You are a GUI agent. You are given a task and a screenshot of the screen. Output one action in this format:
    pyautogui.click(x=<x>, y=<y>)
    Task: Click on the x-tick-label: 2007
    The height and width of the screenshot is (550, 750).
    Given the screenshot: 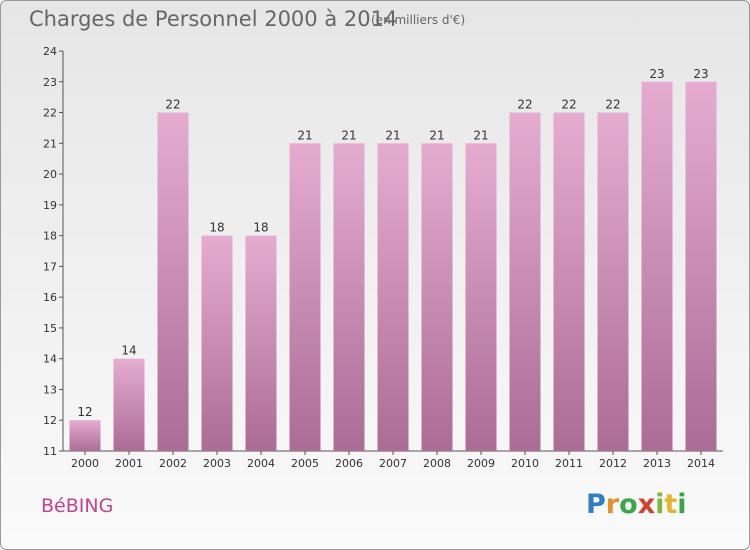 What is the action you would take?
    pyautogui.click(x=393, y=463)
    